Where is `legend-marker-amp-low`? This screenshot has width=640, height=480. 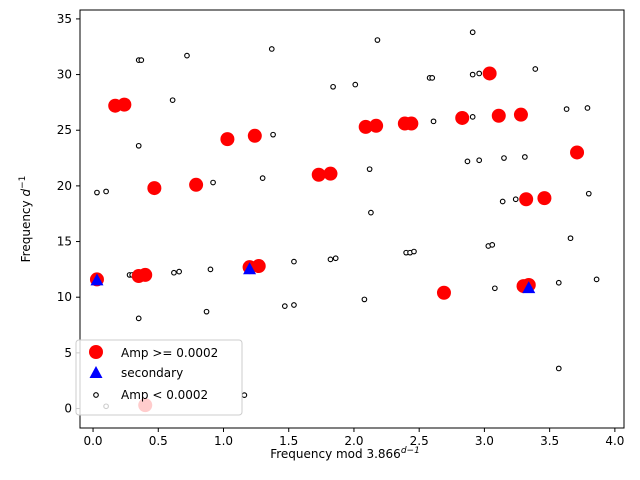 legend-marker-amp-low is located at coordinates (96, 395).